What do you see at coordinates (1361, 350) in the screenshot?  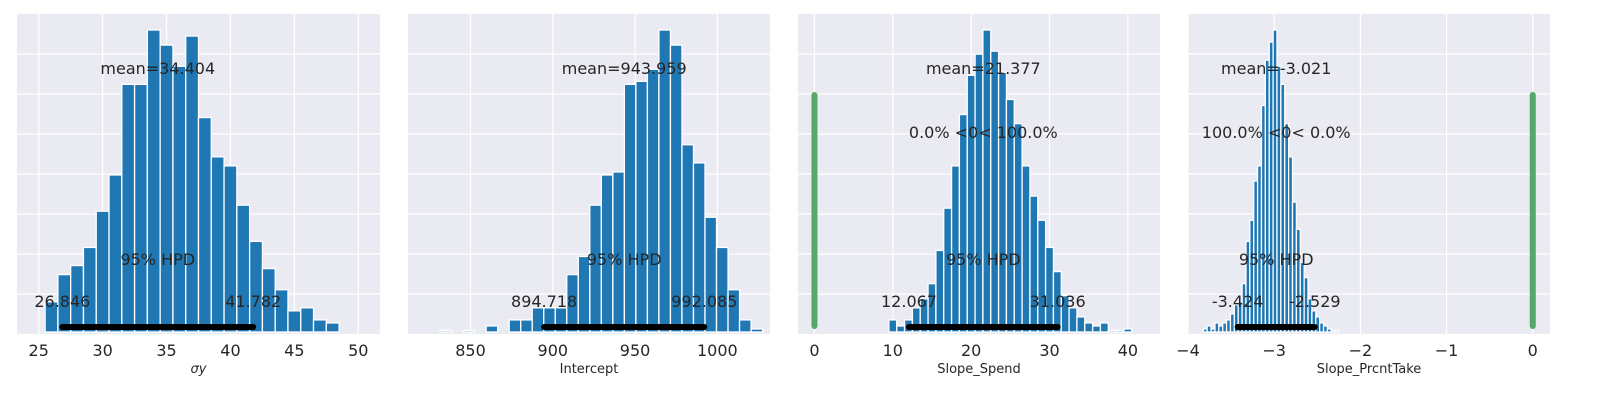 I see `x-tick-label: −2` at bounding box center [1361, 350].